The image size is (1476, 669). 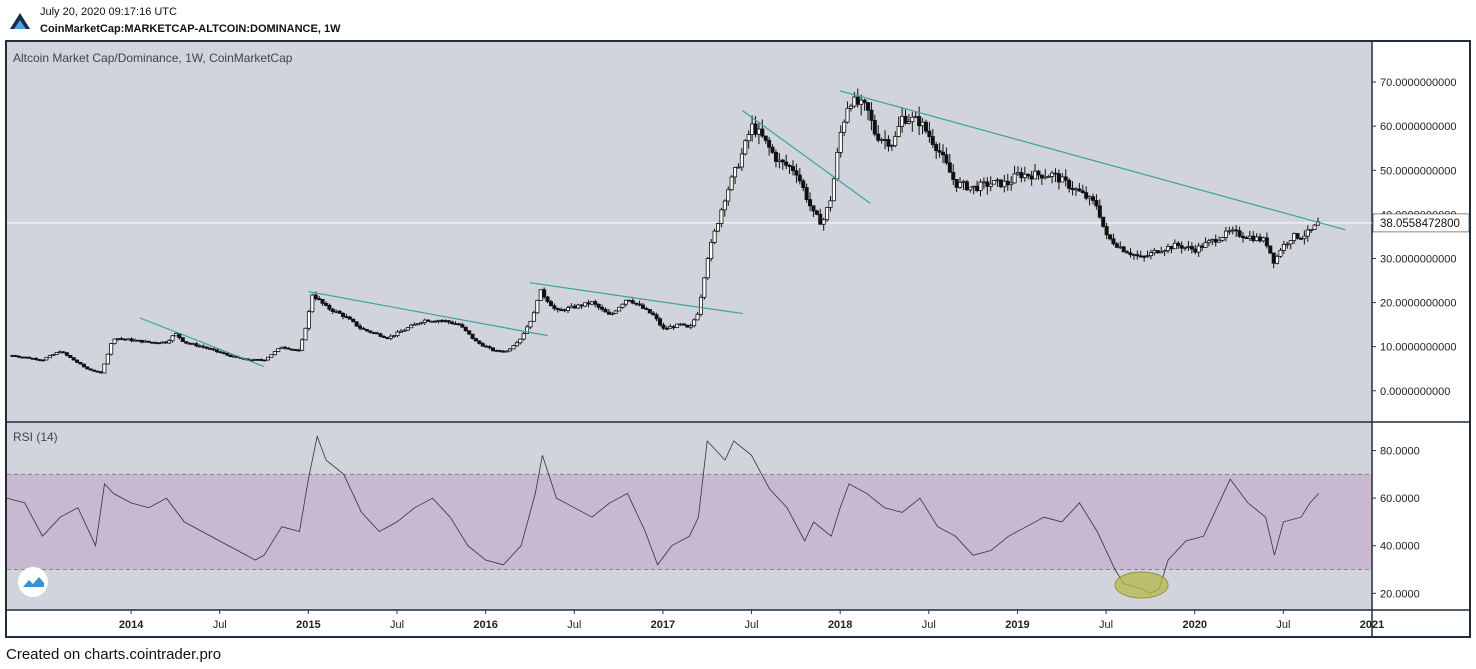 What do you see at coordinates (1418, 304) in the screenshot?
I see `price-axis-label: 20.0000000000` at bounding box center [1418, 304].